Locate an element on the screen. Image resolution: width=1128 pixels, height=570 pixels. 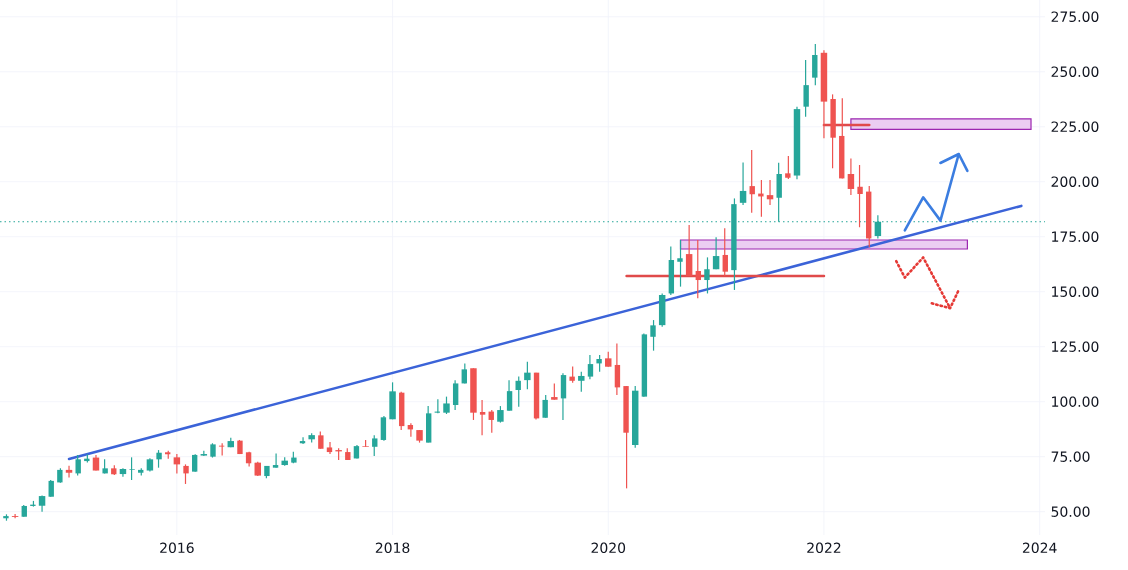
y-tick-label: 100.00 is located at coordinates (1075, 401).